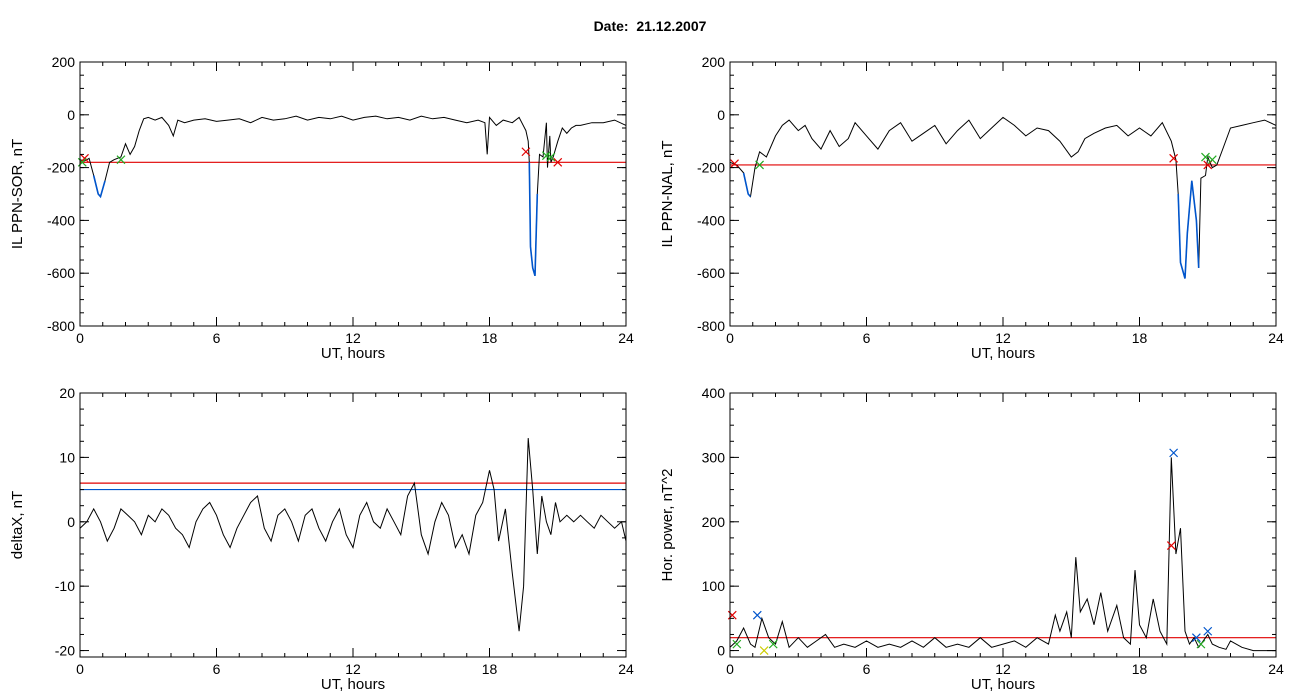 This screenshot has height=700, width=1300. I want to click on y-tick-label: 20, so click(67, 393).